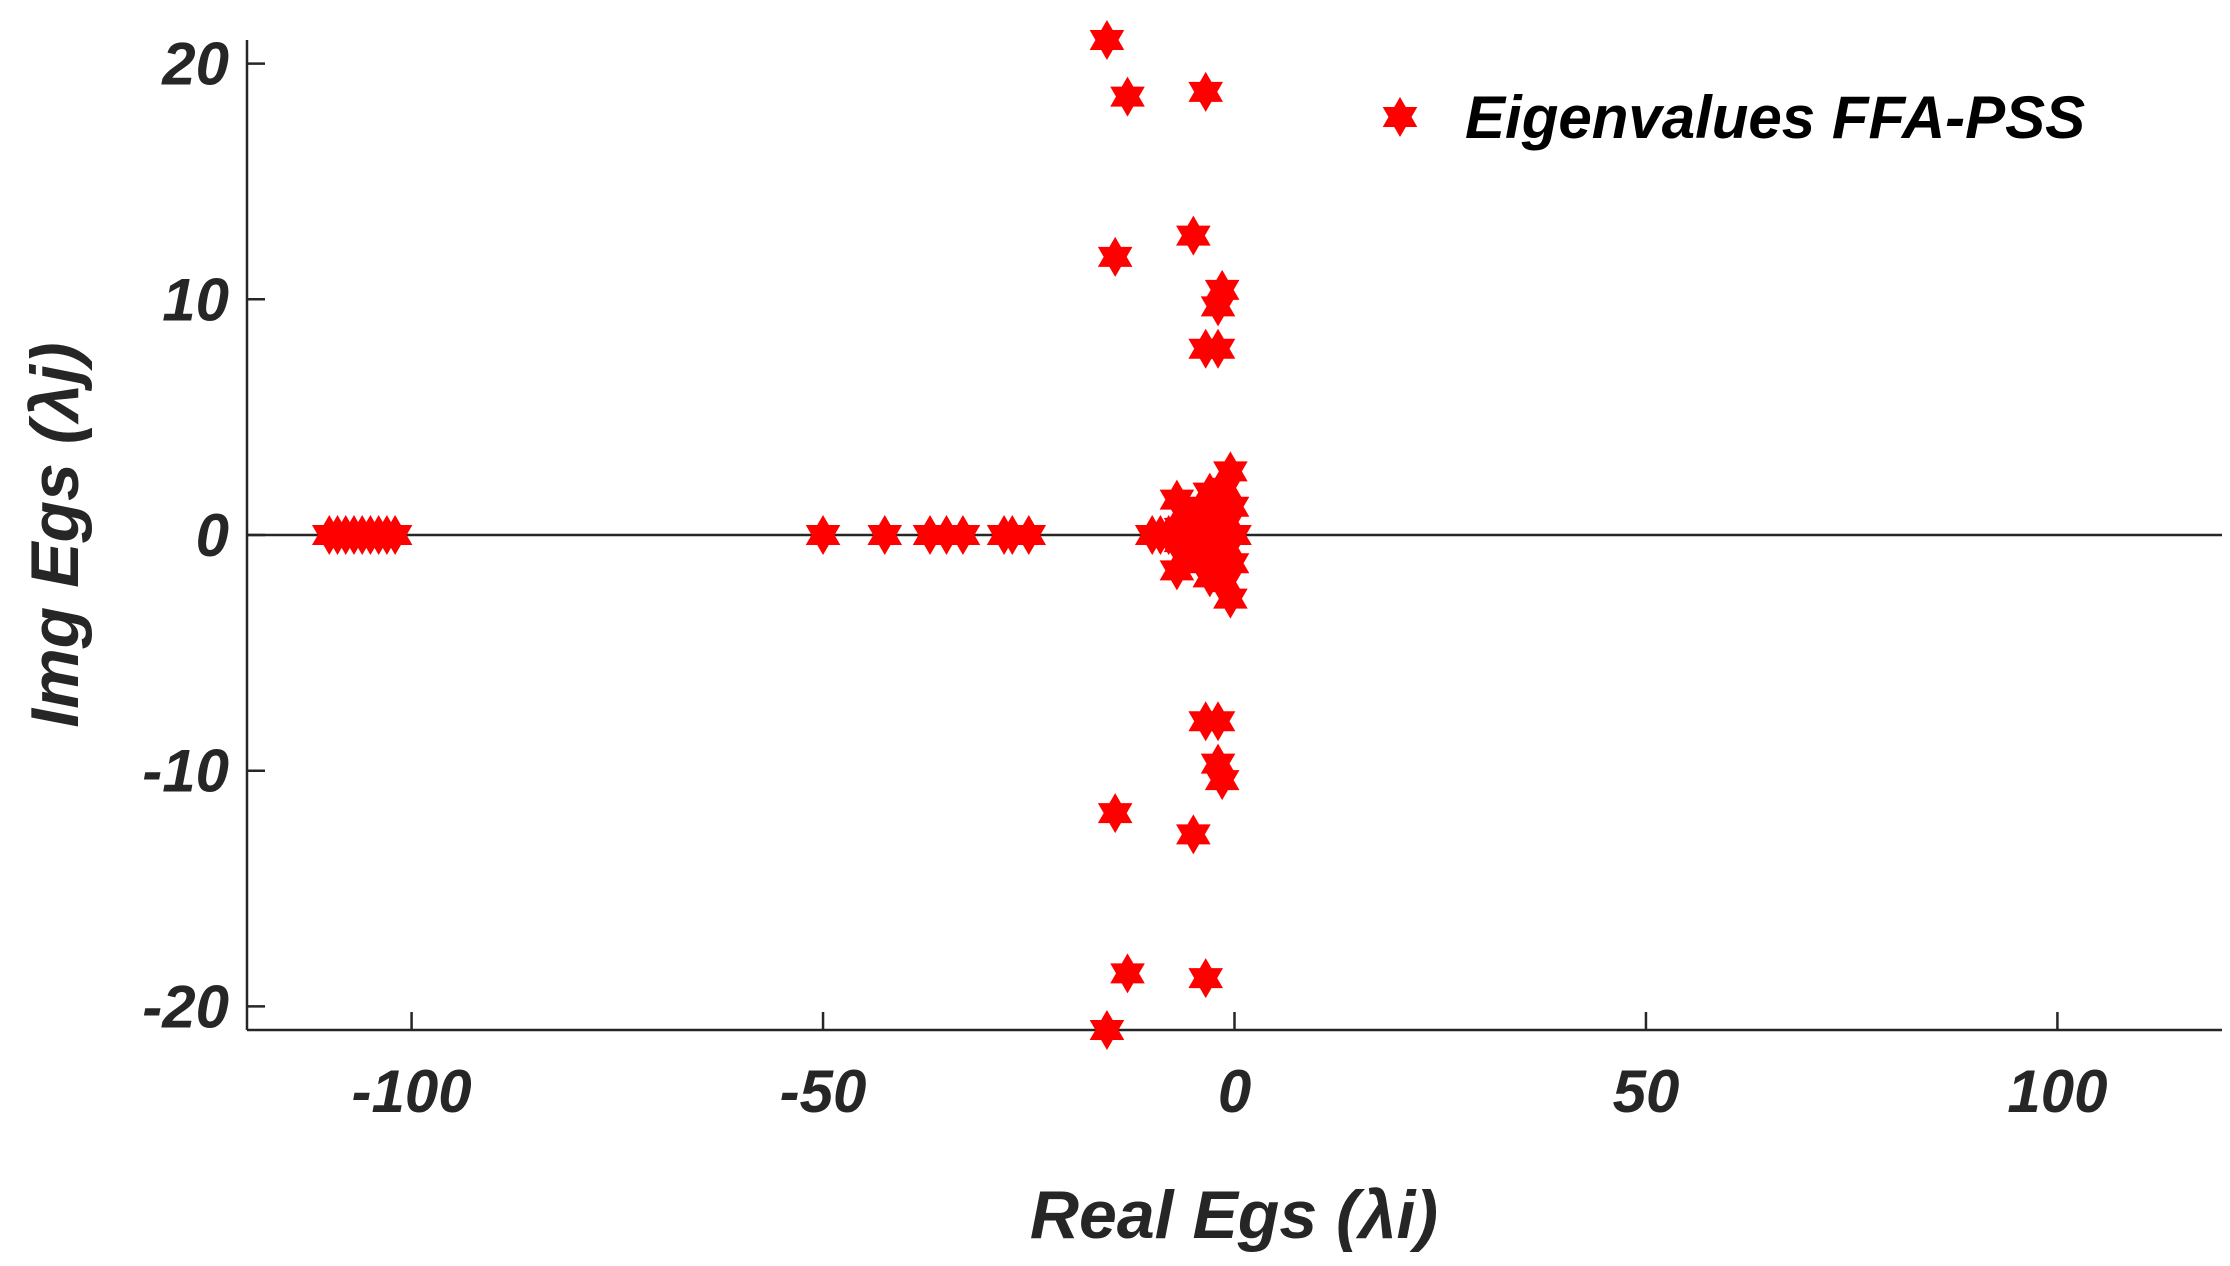  Describe the element at coordinates (185, 1006) in the screenshot. I see `y-tick-label: -20` at that location.